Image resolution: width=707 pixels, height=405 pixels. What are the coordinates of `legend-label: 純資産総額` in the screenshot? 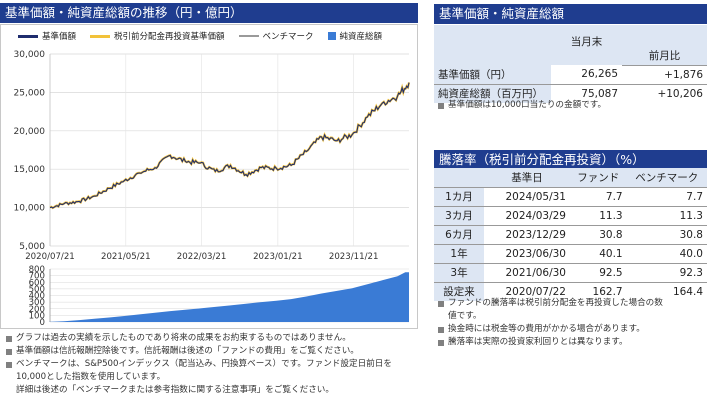 It's located at (361, 37).